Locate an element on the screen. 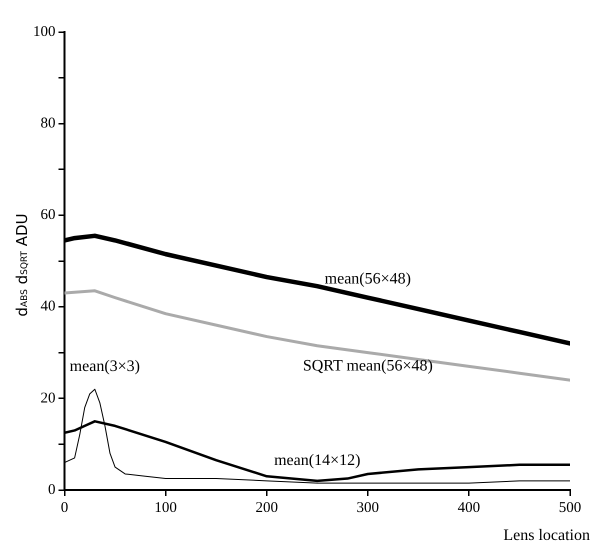 This screenshot has width=610, height=557. series-label: mean(56×48) is located at coordinates (367, 279).